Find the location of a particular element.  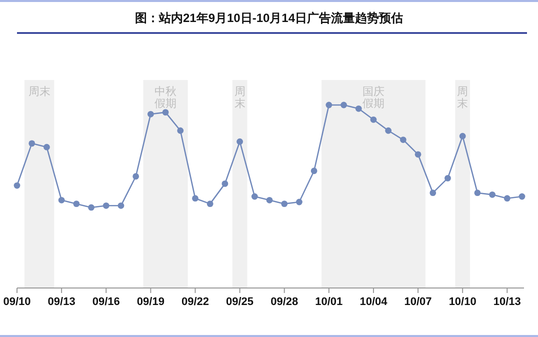

x-tick-label: 09/25 is located at coordinates (240, 302).